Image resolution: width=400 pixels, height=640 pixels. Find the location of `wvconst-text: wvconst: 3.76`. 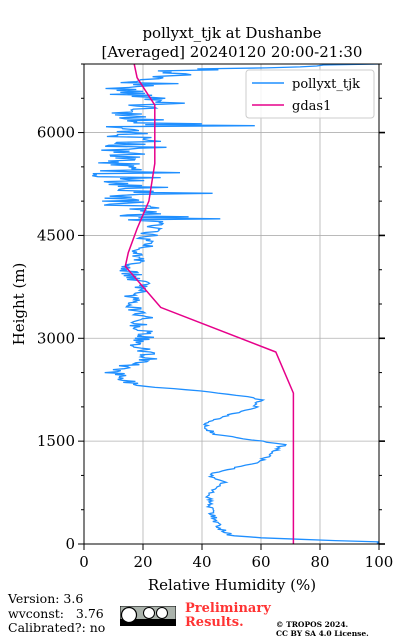

wvconst-text: wvconst: 3.76 is located at coordinates (56, 613).